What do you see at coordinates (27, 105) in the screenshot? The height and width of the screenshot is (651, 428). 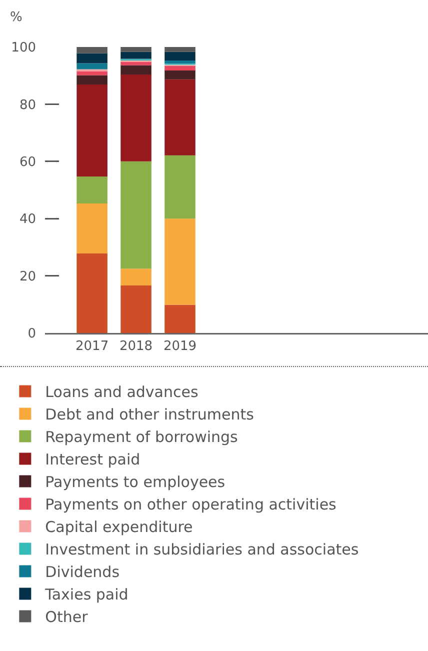 I see `y-tick-label: 80` at bounding box center [27, 105].